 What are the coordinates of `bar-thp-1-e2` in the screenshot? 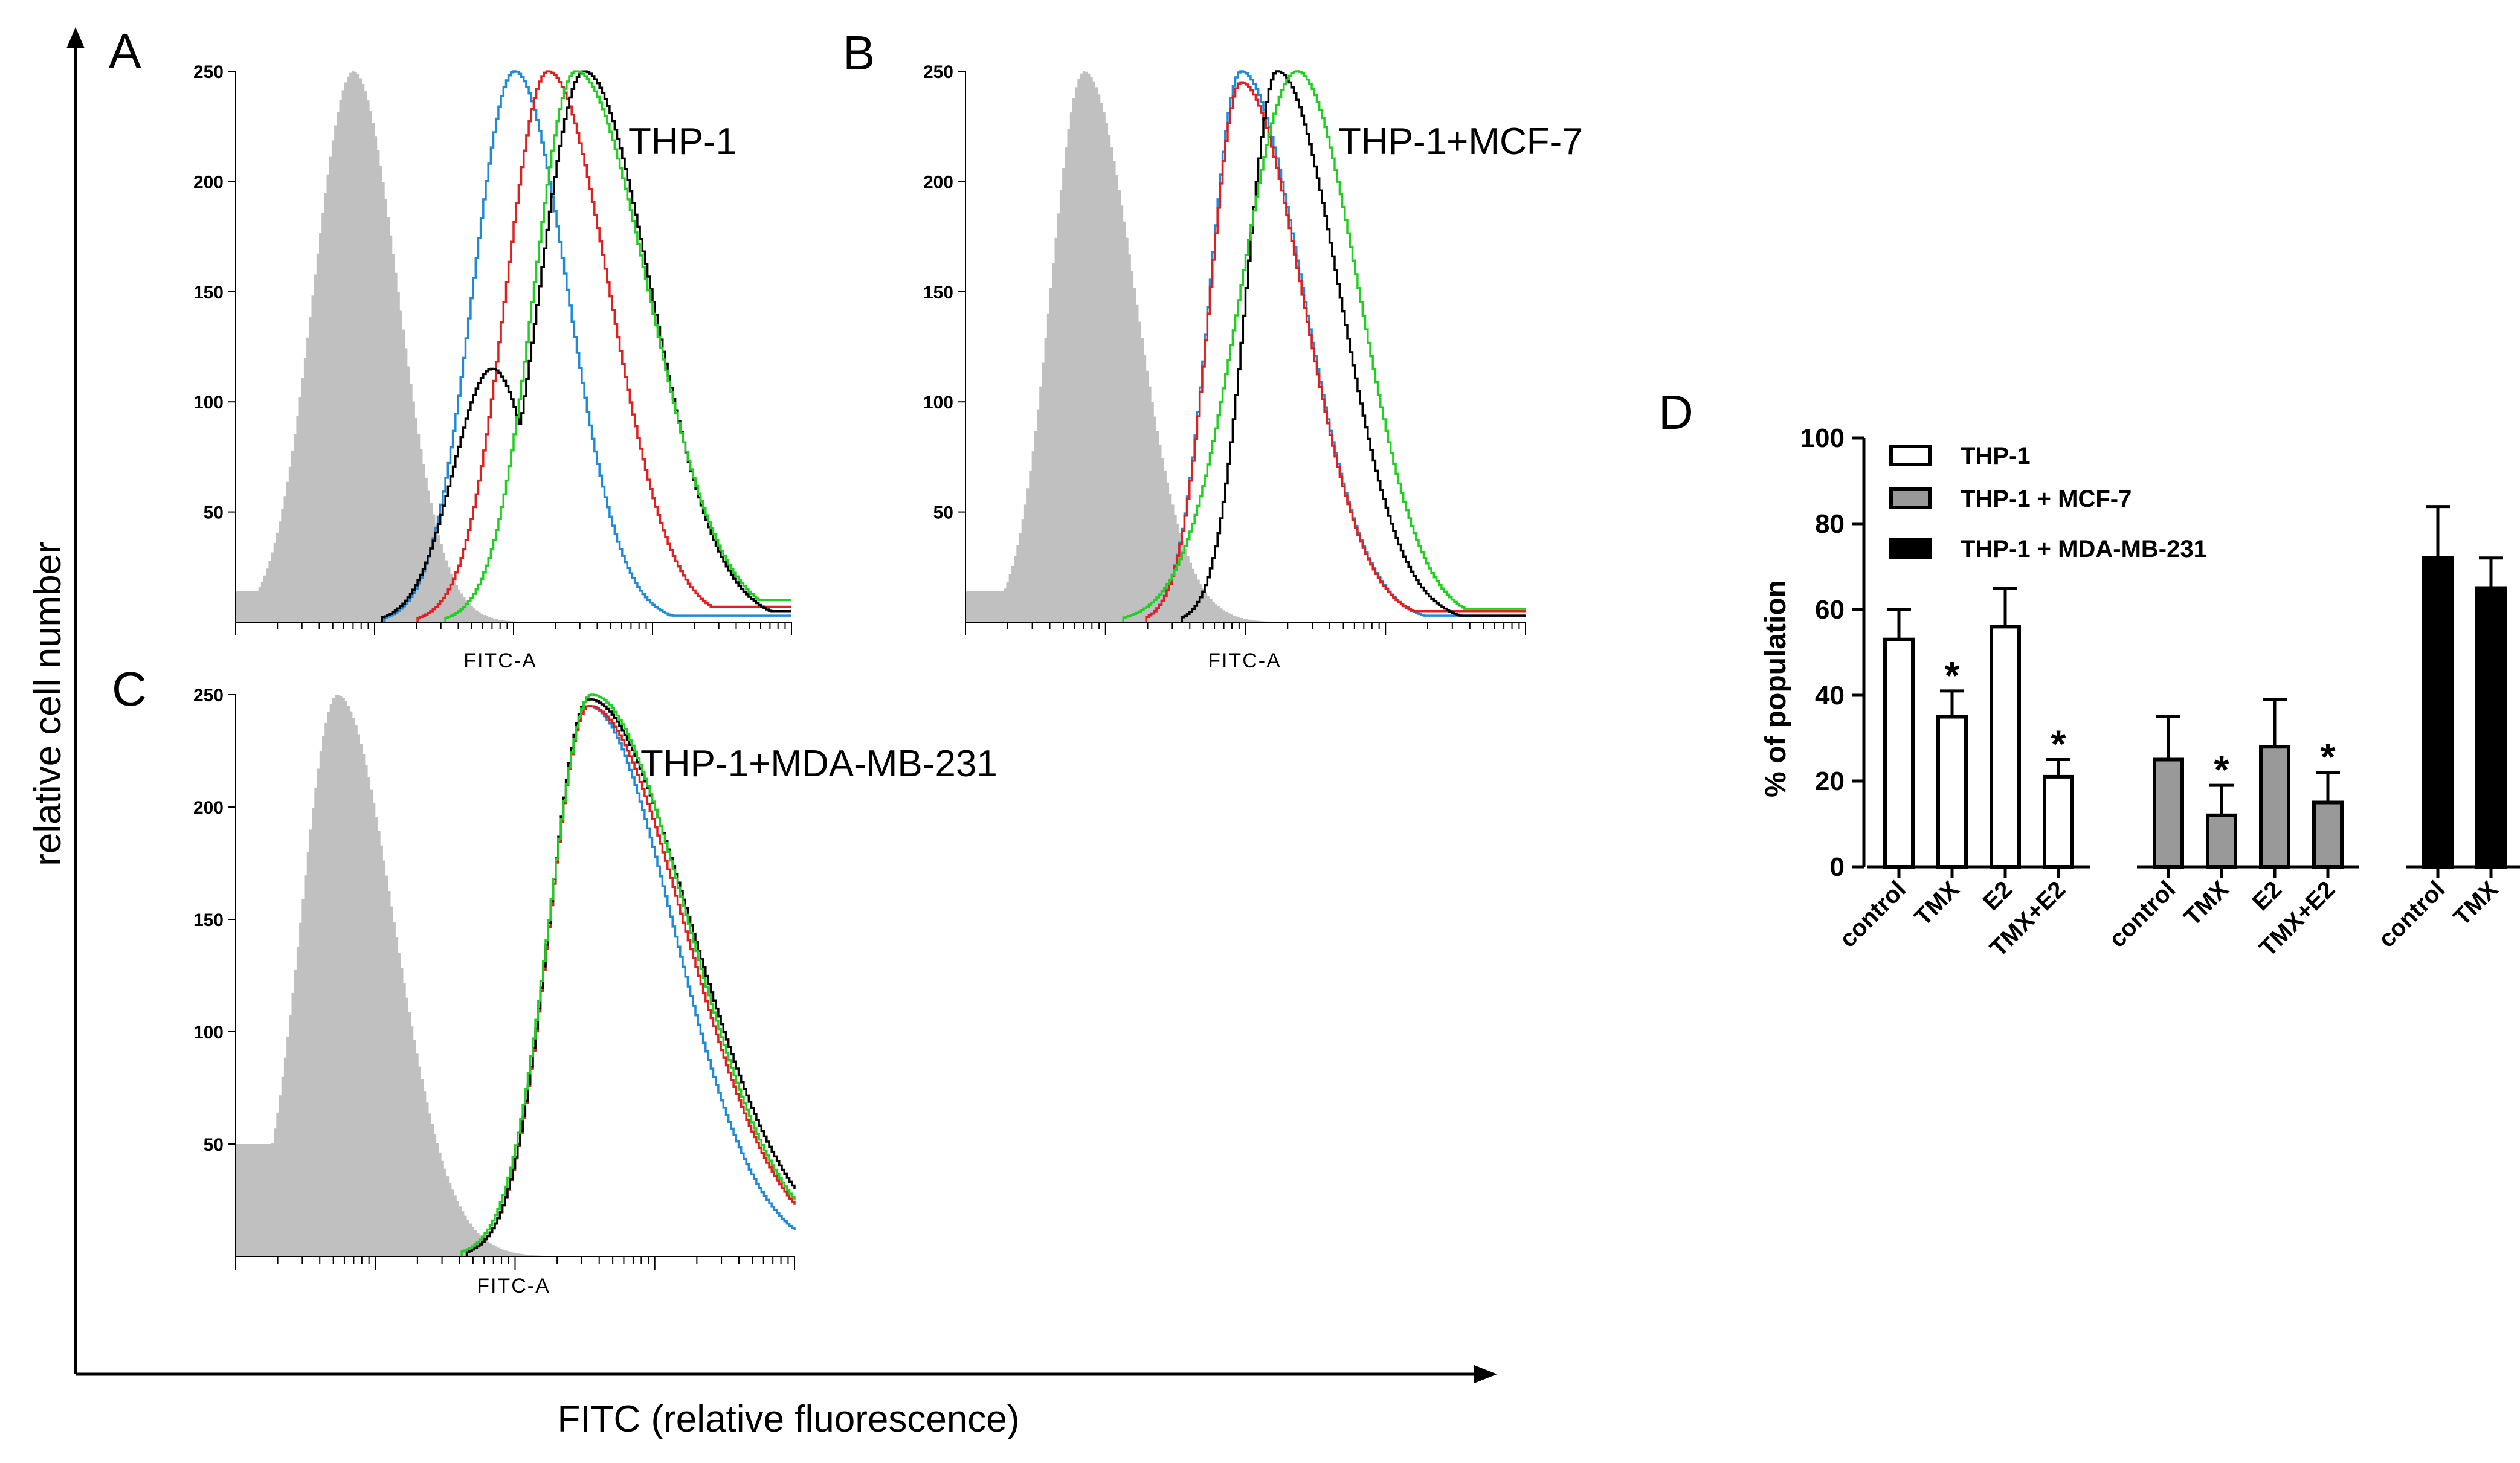 It's located at (2005, 747).